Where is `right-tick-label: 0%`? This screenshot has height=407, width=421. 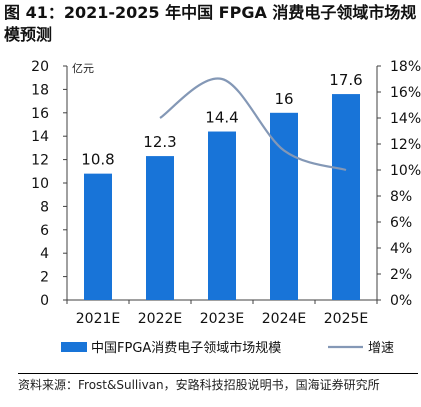
right-tick-label: 0% is located at coordinates (401, 301).